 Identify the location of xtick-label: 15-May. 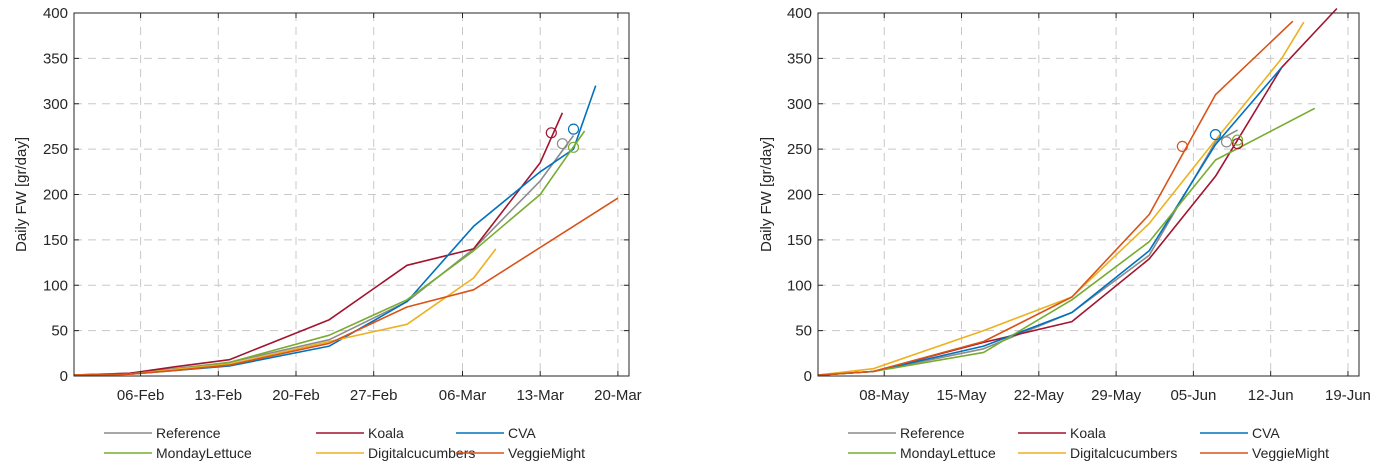
(962, 395).